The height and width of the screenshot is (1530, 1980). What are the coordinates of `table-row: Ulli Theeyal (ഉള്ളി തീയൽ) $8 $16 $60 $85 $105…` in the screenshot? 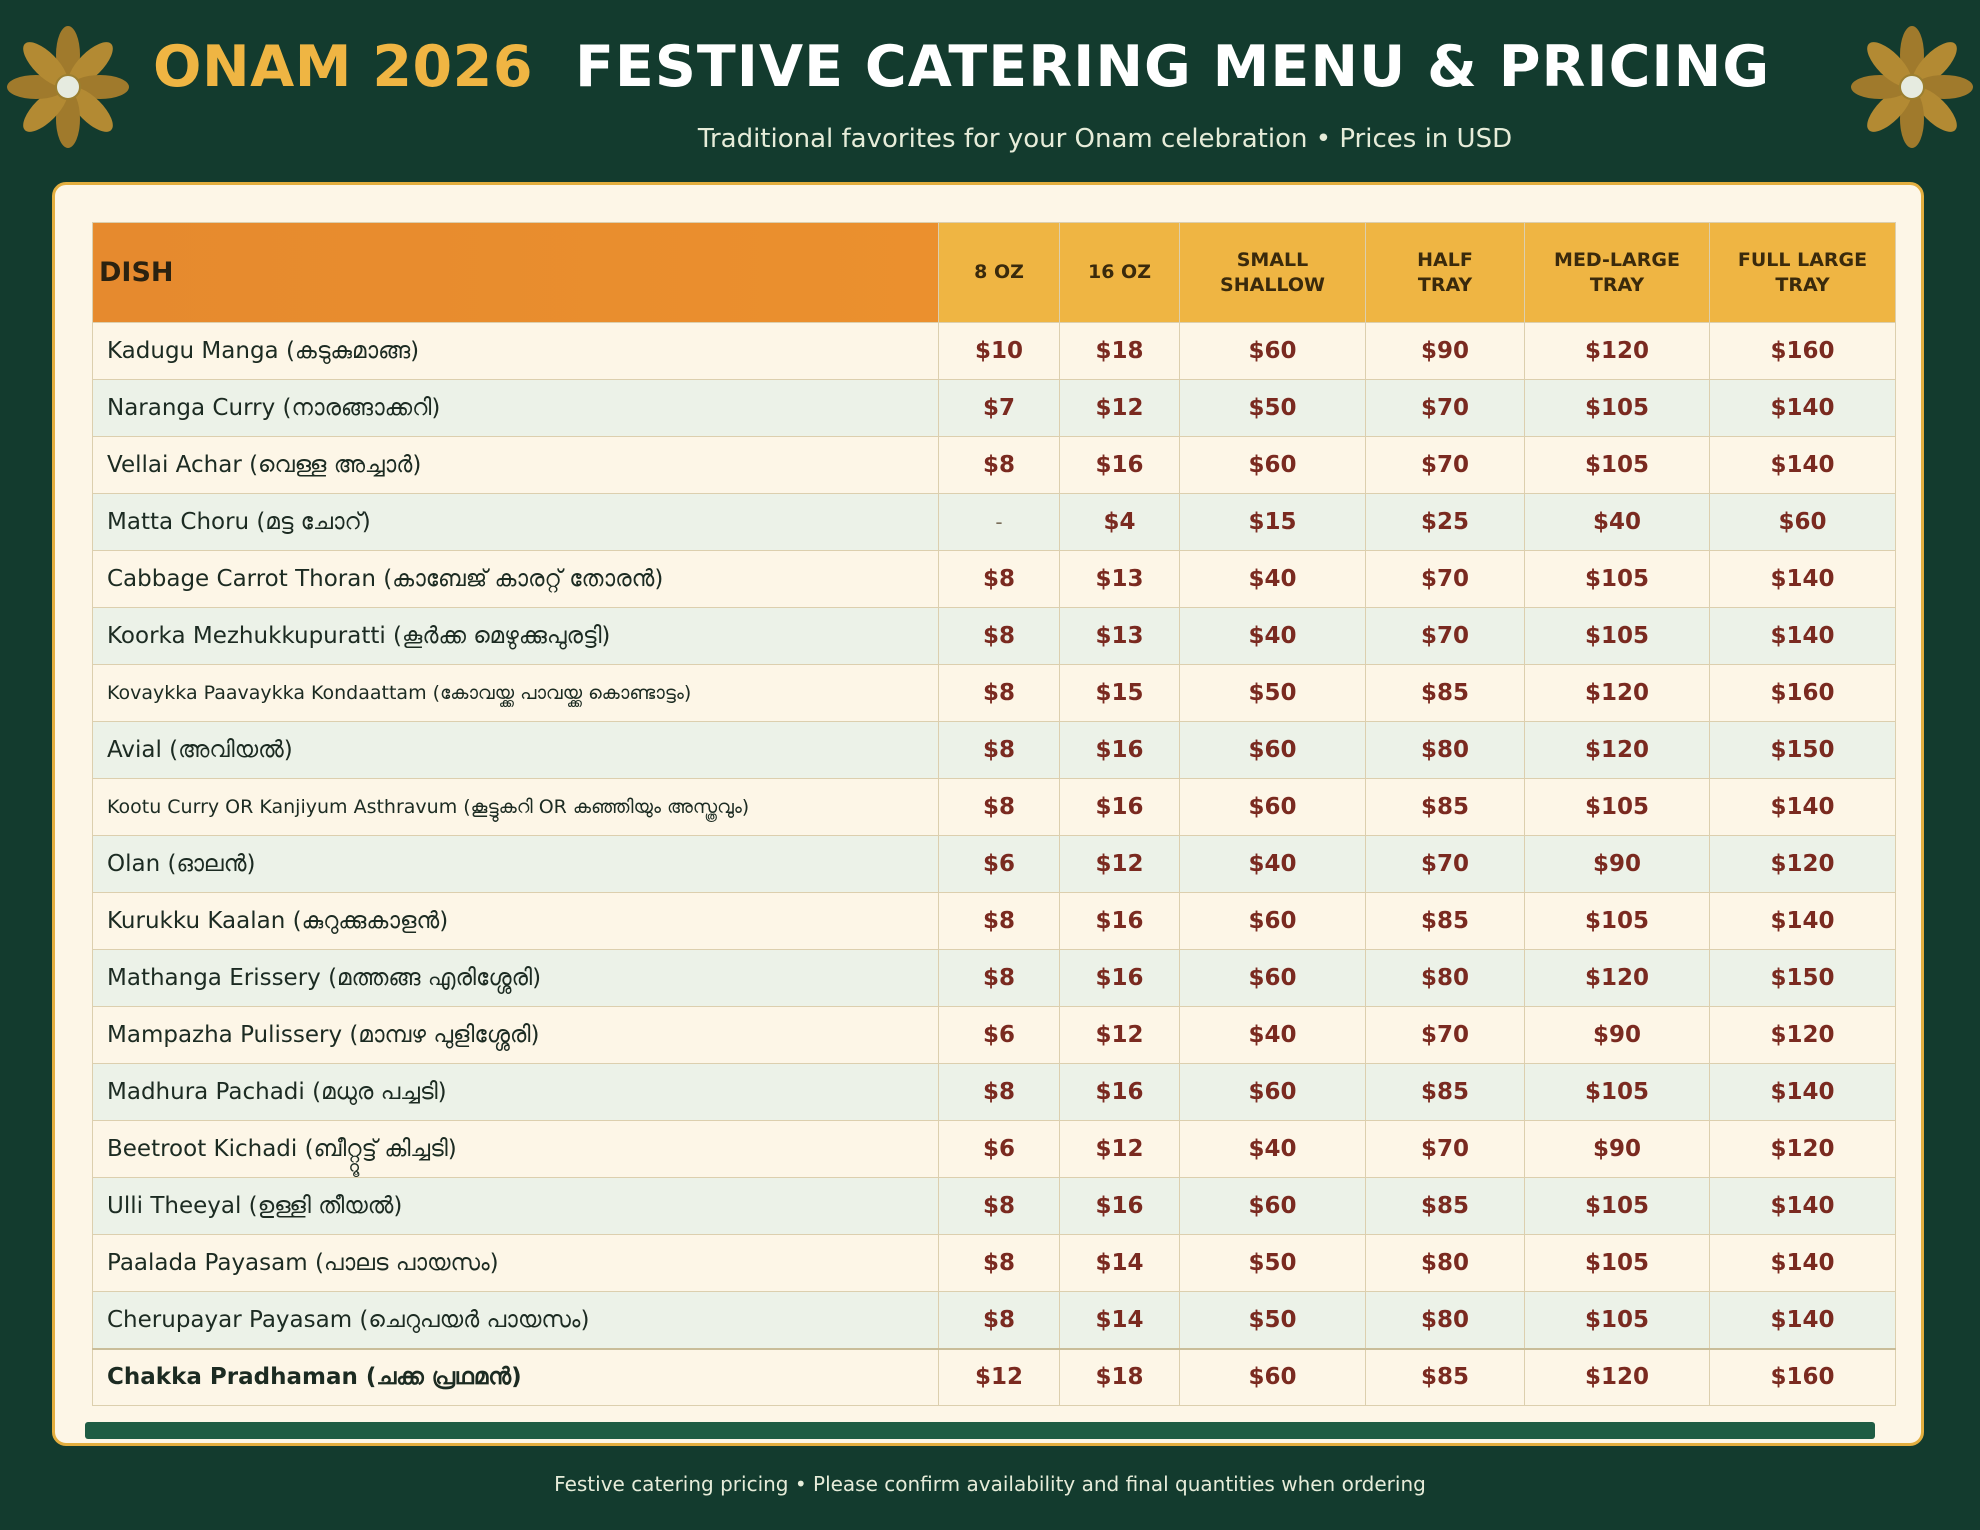 It's located at (994, 1206).